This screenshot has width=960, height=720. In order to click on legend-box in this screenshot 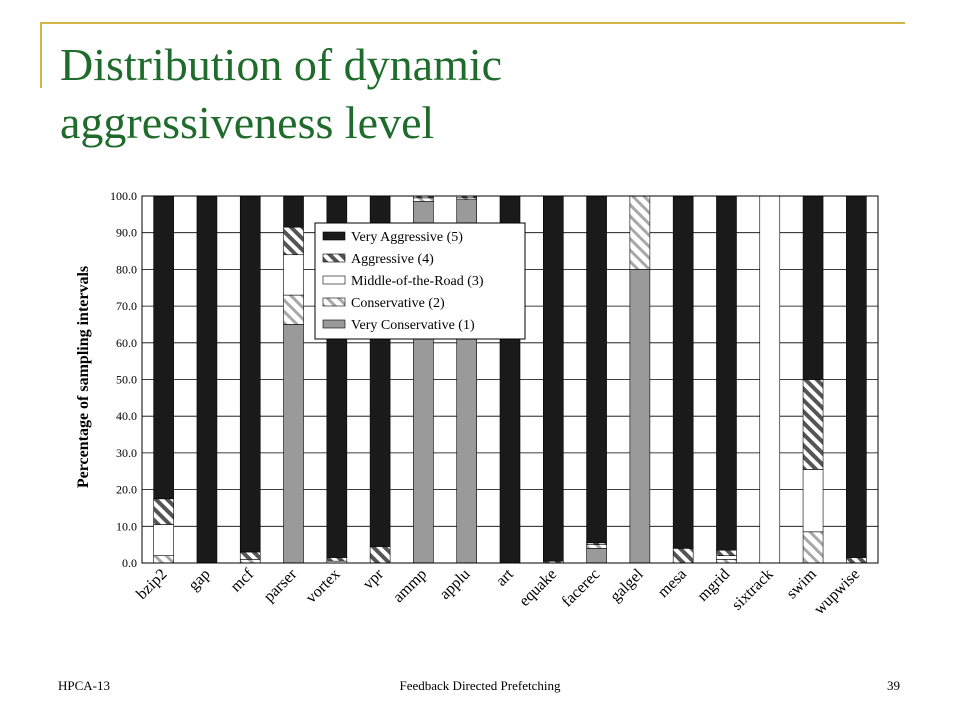, I will do `click(420, 281)`.